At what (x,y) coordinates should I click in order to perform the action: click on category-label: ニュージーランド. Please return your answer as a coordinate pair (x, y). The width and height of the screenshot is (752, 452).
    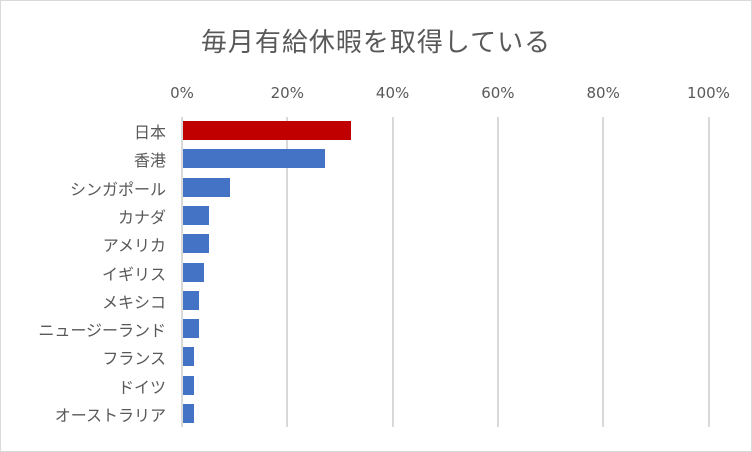
    Looking at the image, I should click on (102, 331).